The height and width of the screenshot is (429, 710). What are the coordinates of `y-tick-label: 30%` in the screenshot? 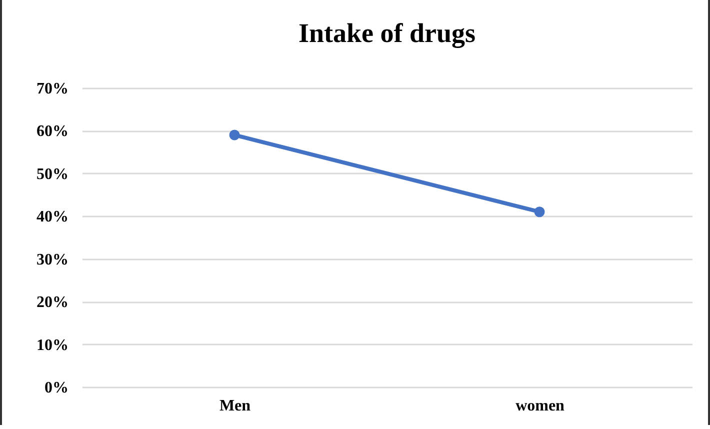 It's located at (52, 259).